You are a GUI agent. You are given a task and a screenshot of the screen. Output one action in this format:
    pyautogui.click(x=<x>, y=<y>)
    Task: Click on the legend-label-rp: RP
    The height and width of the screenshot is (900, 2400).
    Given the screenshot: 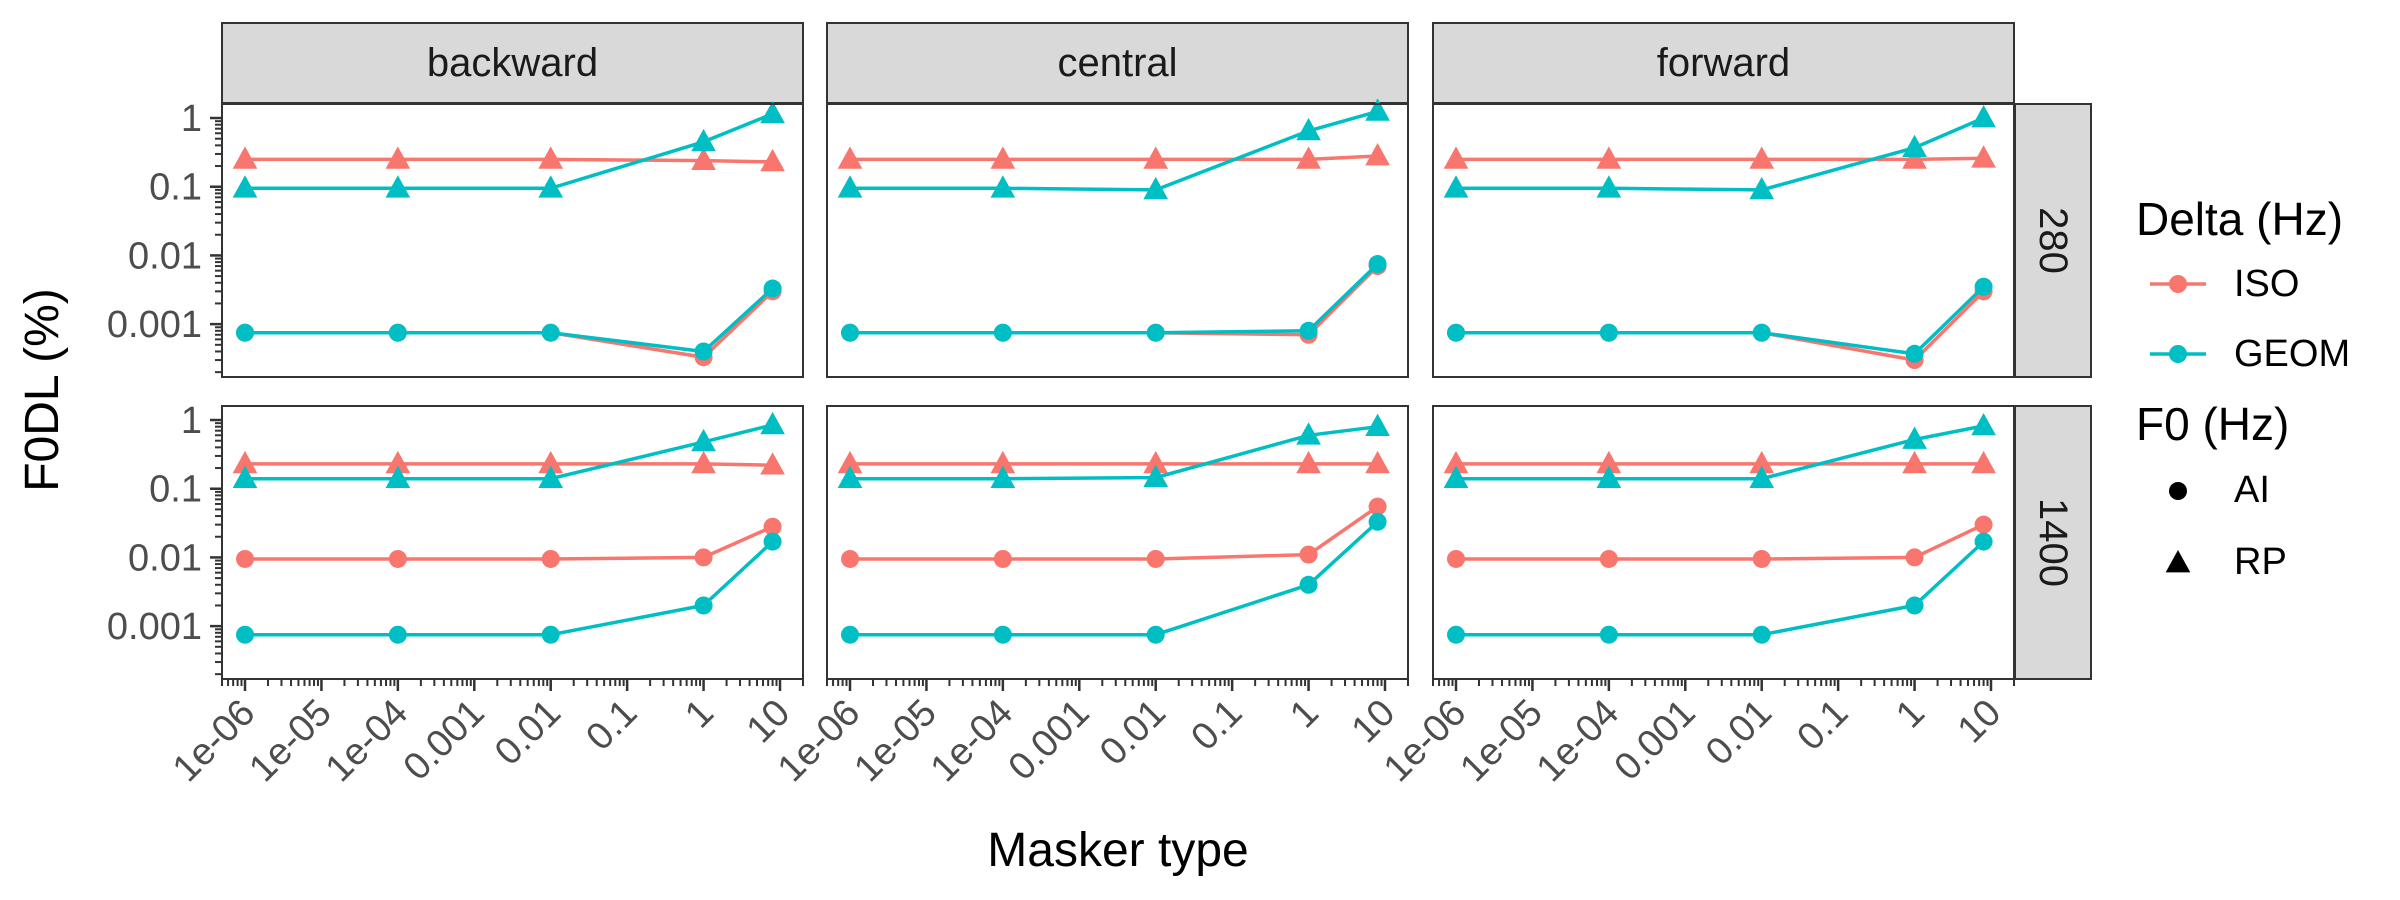 What is the action you would take?
    pyautogui.click(x=2260, y=562)
    